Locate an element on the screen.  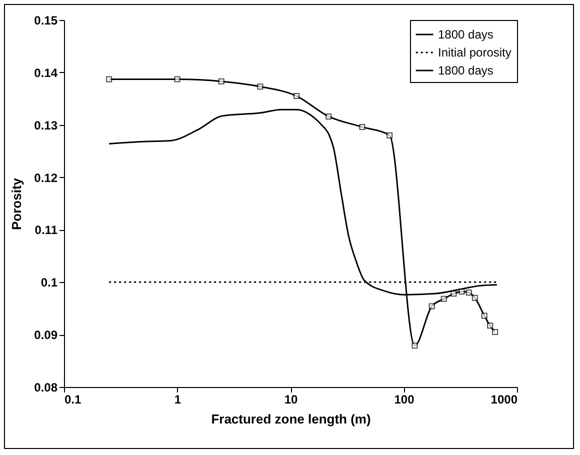
y-tick-label: 0.15 is located at coordinates (46, 21).